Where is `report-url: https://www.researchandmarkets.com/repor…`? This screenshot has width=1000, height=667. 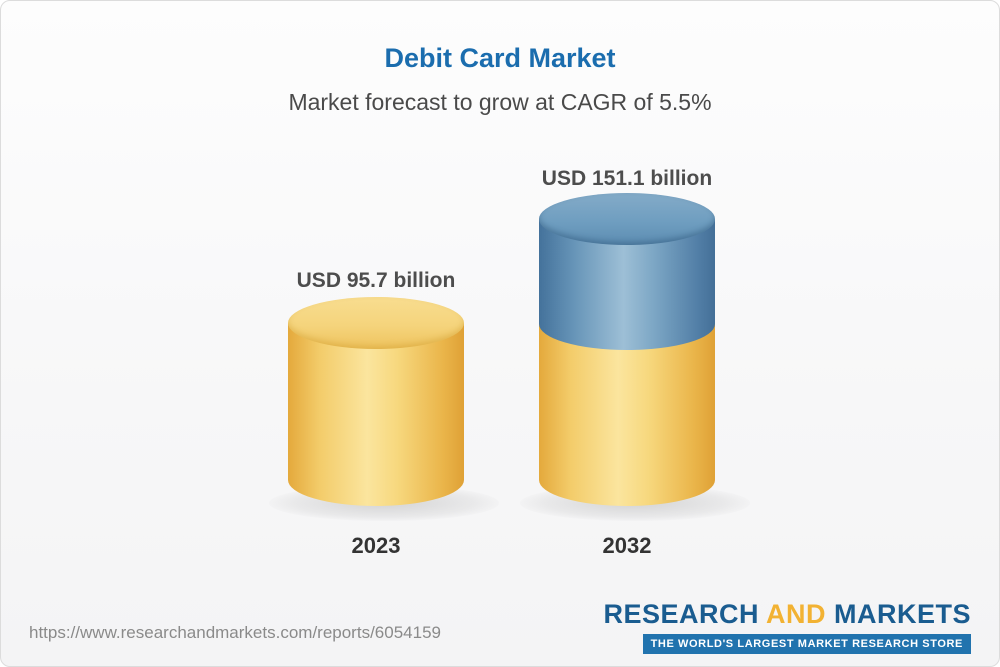 report-url: https://www.researchandmarkets.com/repor… is located at coordinates (235, 632).